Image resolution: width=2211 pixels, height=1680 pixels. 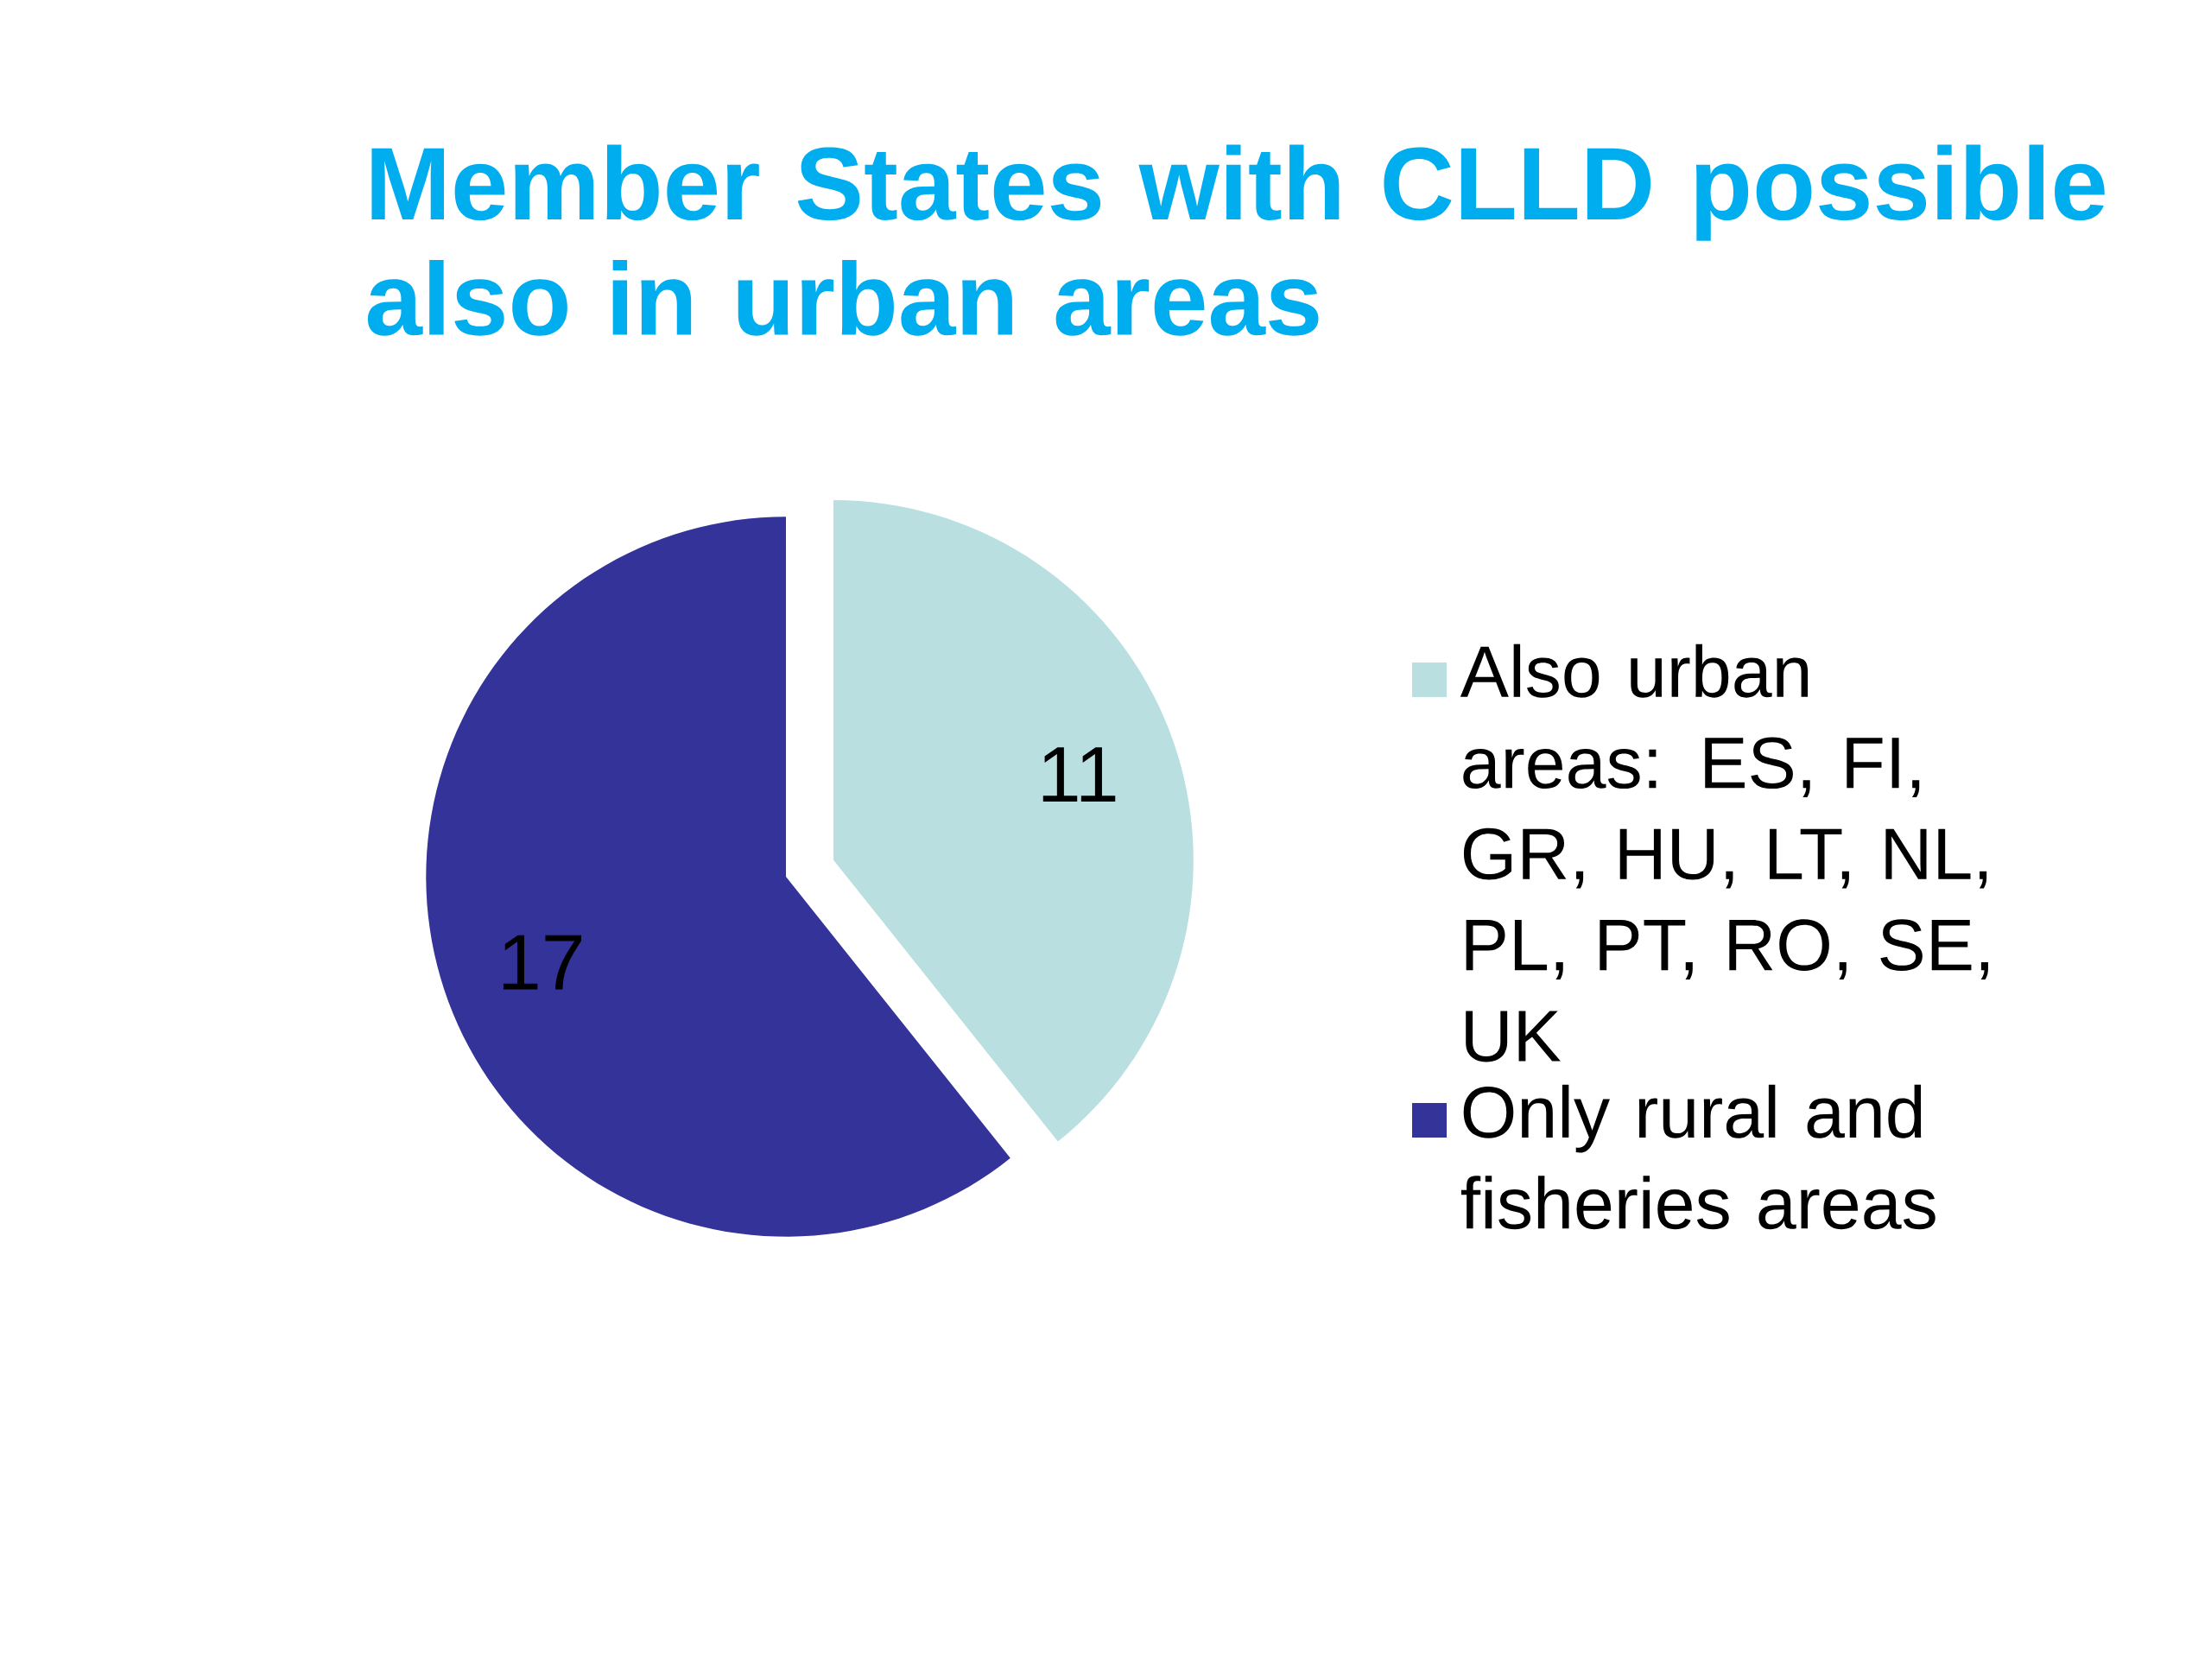 What do you see at coordinates (1724, 852) in the screenshot?
I see `legend-label: Also urban areas: ES, FI, GR, HU, LT, NL, PL, PT, RO, SE, UK` at bounding box center [1724, 852].